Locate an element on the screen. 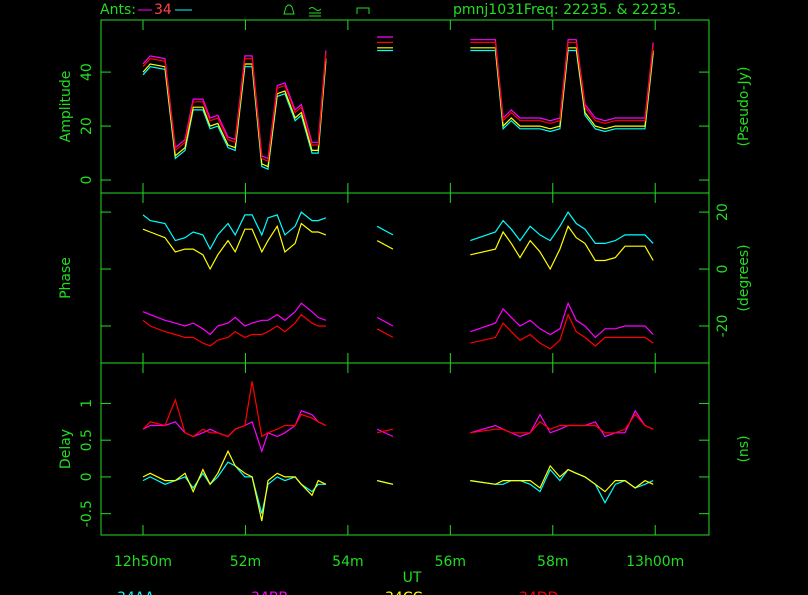  icon-bell is located at coordinates (289, 9).